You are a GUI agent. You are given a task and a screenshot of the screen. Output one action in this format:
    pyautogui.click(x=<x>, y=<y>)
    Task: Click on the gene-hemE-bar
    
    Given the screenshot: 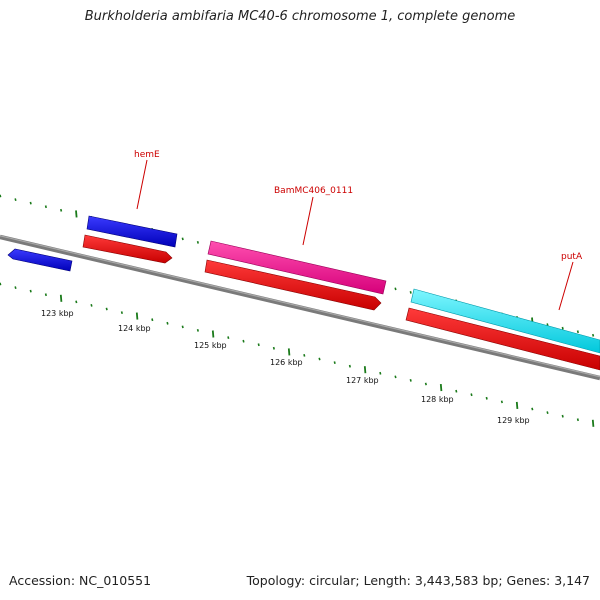 What is the action you would take?
    pyautogui.click(x=132, y=231)
    